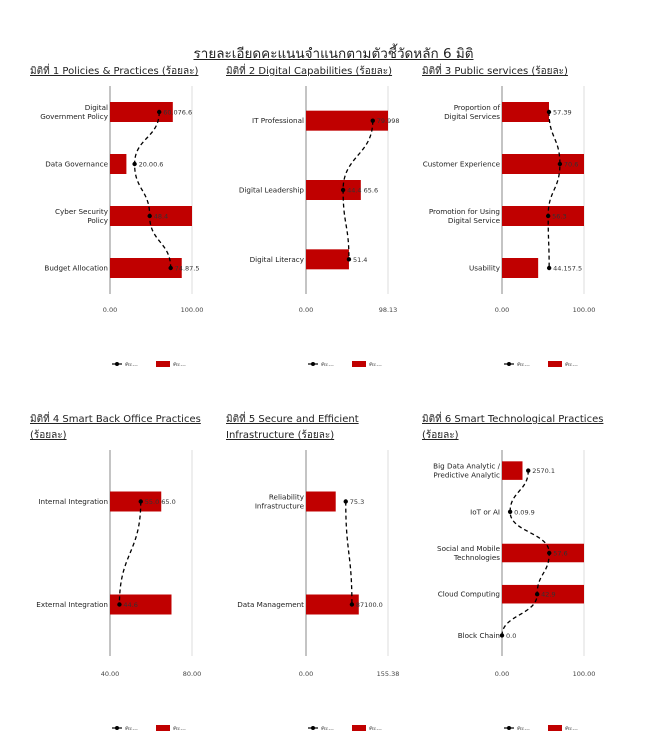 This screenshot has width=667, height=749. Describe the element at coordinates (177, 113) in the screenshot. I see `data-label: 60.076.6` at that location.